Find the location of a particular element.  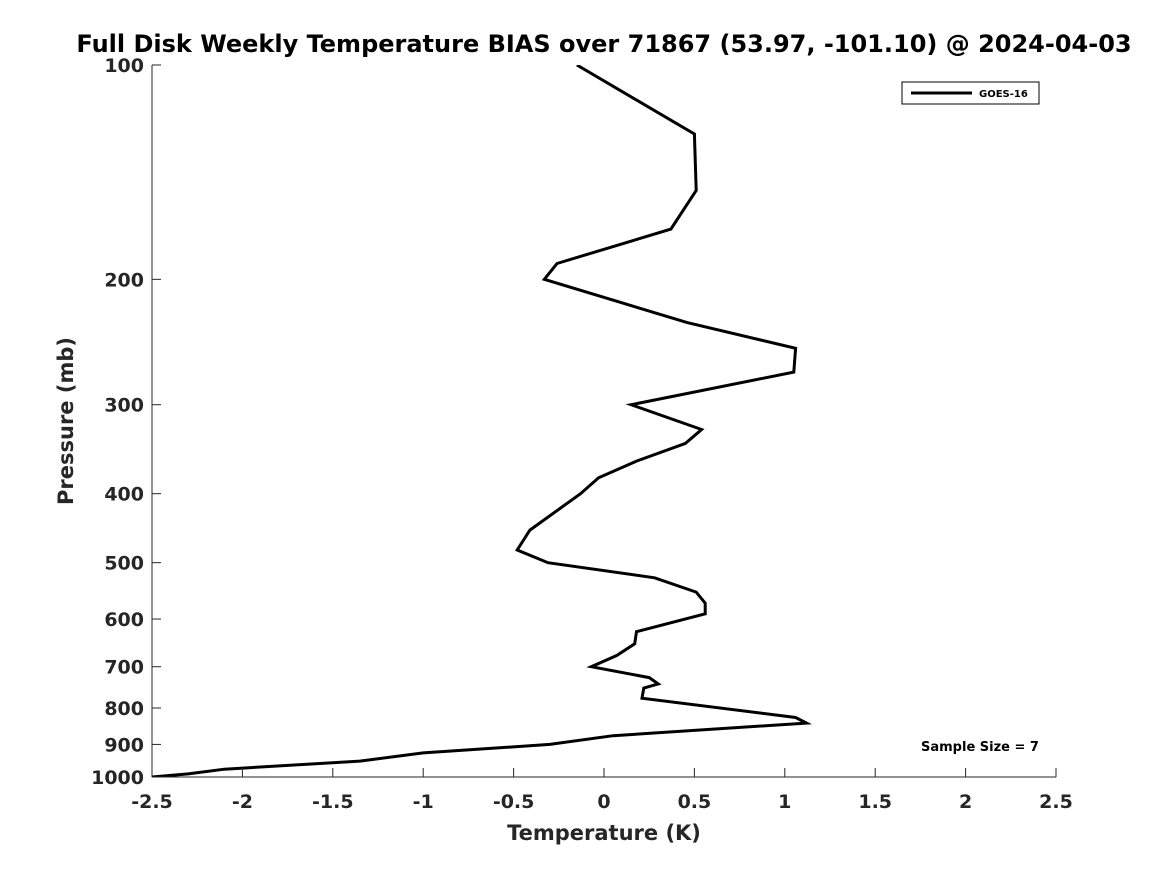

y-tick-label: 700 is located at coordinates (124, 668).